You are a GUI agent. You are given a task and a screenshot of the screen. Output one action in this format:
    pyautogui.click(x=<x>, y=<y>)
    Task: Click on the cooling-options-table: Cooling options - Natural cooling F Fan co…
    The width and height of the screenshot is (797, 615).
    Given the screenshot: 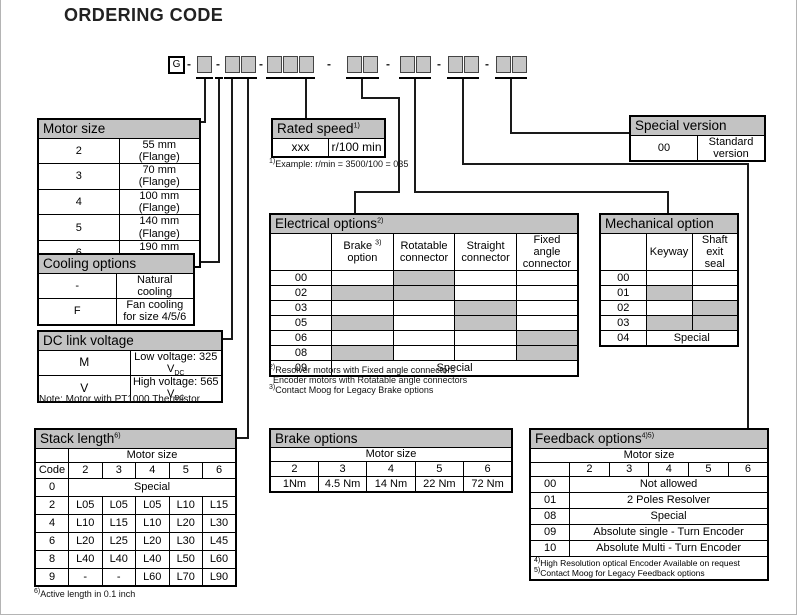 What is the action you would take?
    pyautogui.click(x=116, y=289)
    